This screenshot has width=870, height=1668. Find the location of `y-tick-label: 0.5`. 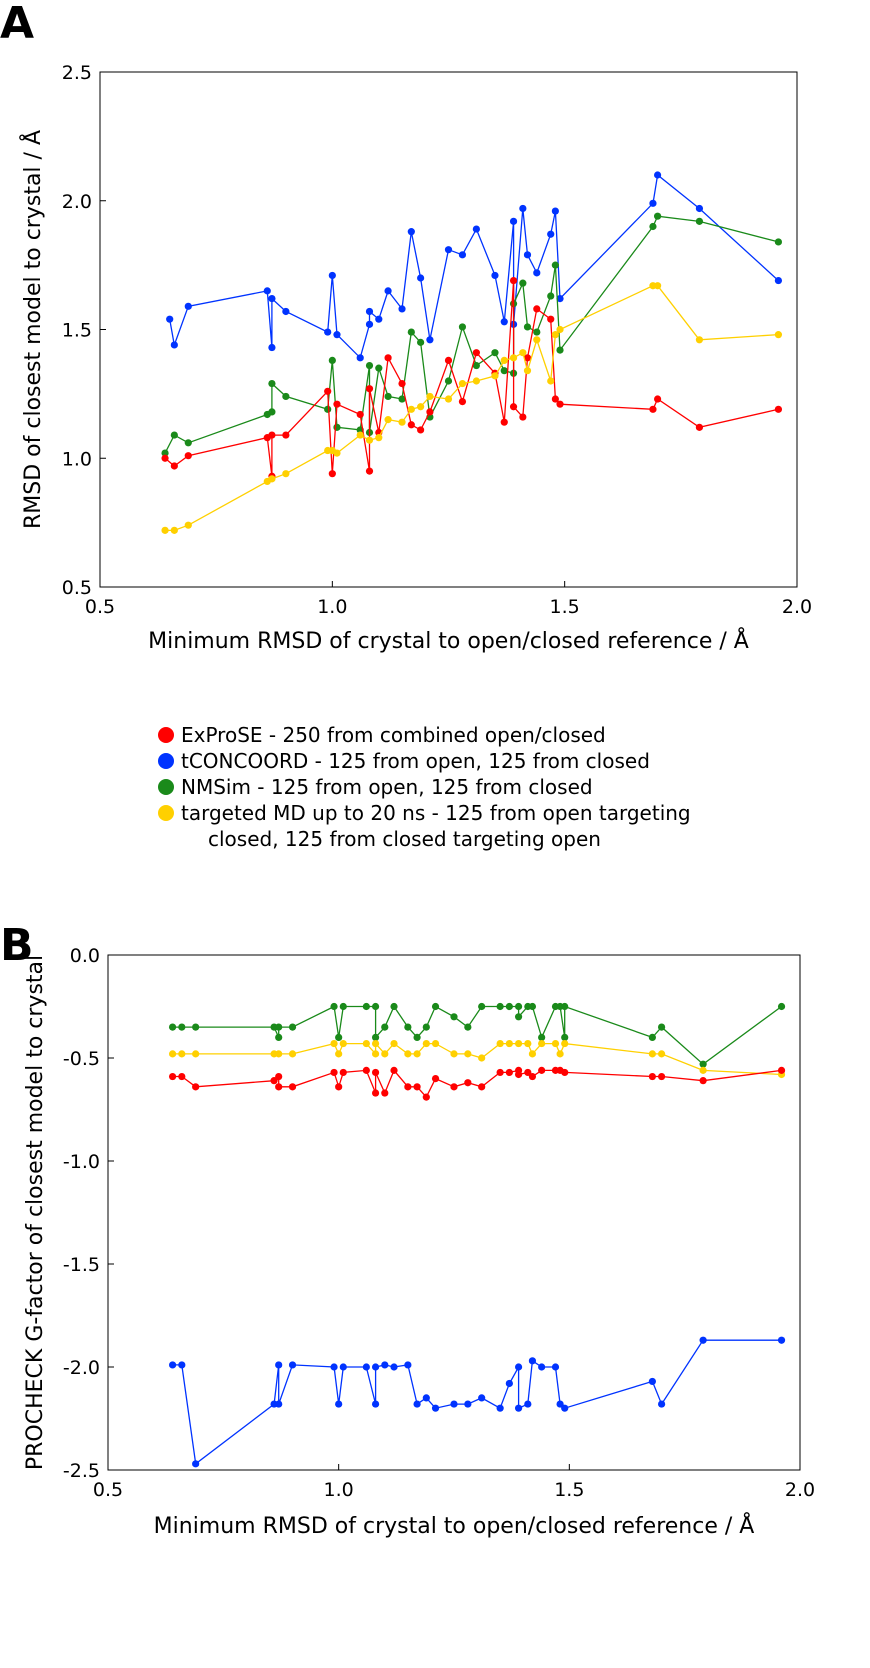

y-tick-label: 0.5 is located at coordinates (77, 588).